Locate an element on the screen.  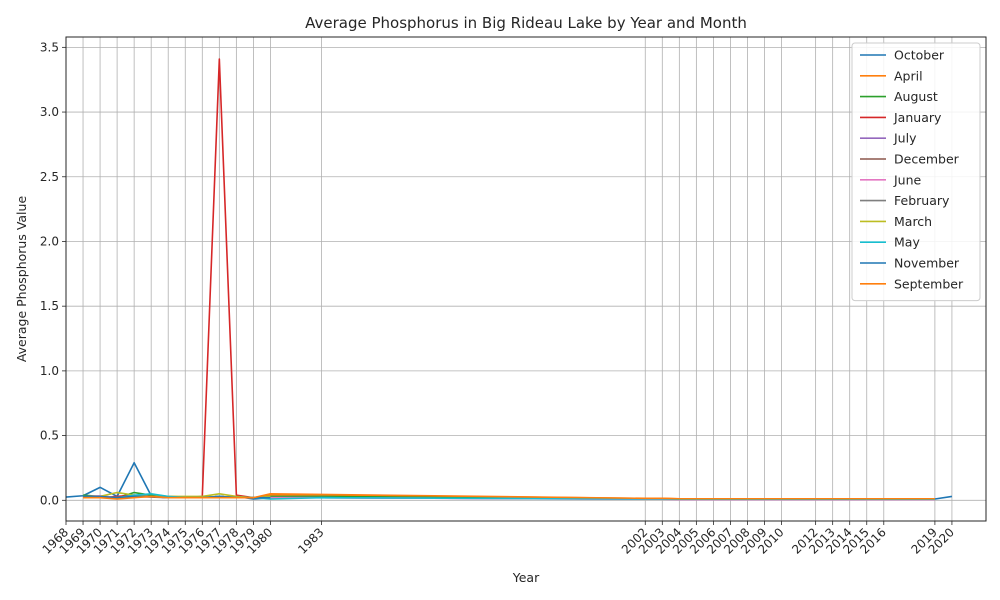
y-tick-label: 3.0 is located at coordinates (49, 112).